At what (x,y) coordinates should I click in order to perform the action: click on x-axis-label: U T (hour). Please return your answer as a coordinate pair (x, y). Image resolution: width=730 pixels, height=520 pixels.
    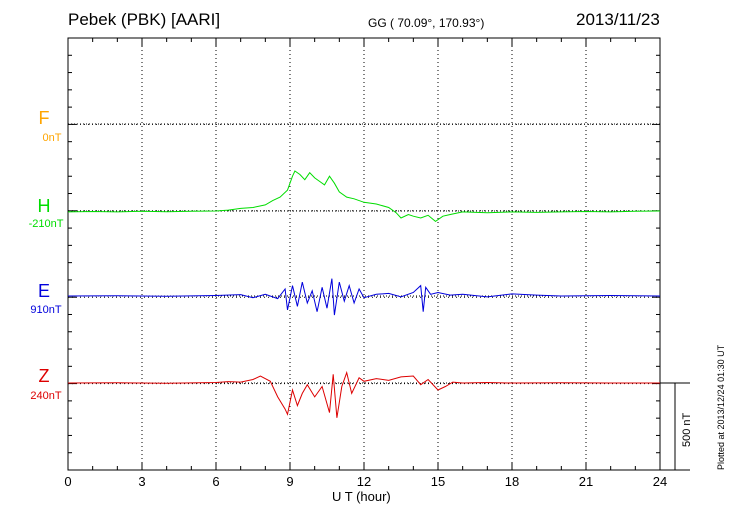
    Looking at the image, I should click on (361, 496).